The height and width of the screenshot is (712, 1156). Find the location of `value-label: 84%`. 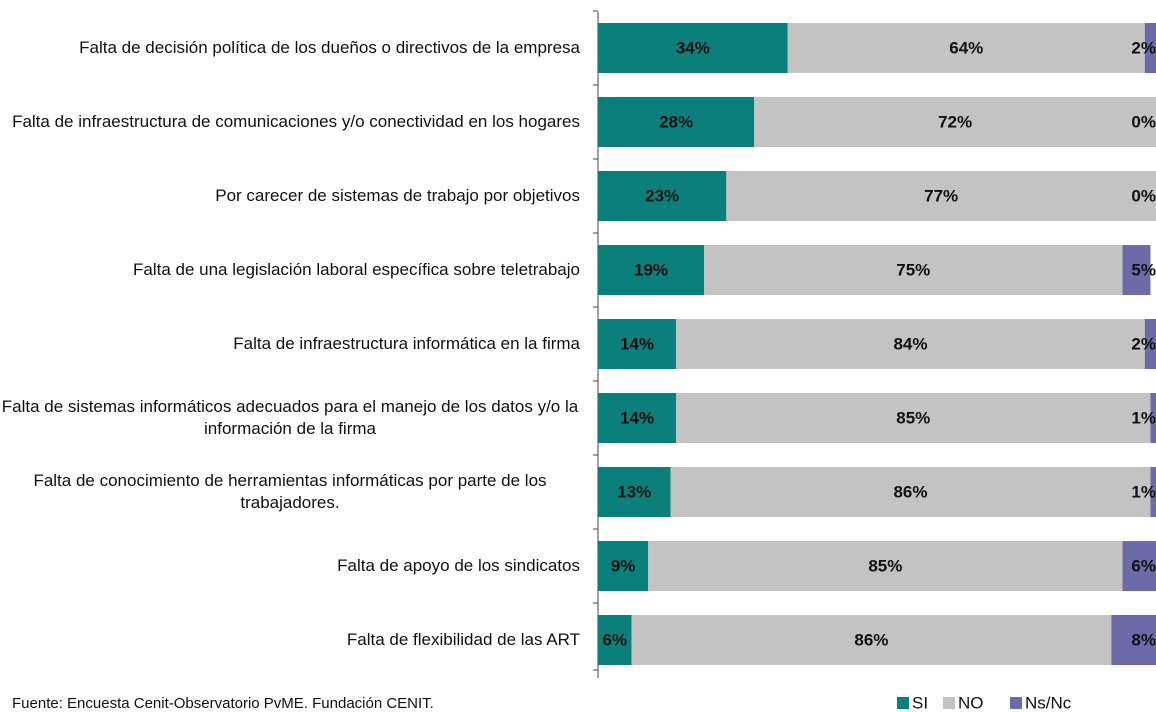

value-label: 84% is located at coordinates (910, 343).